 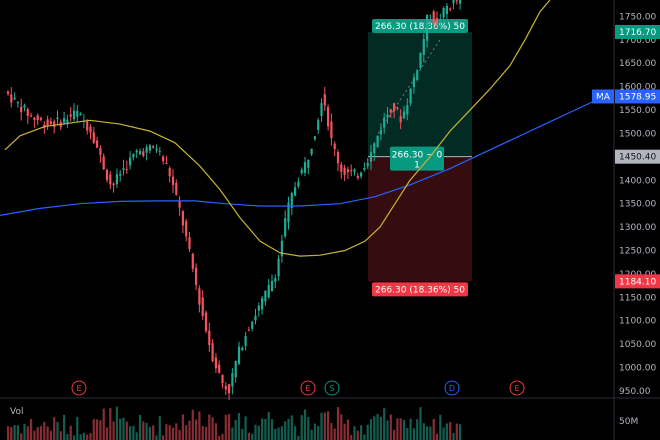 I want to click on price-tick-label: 1700.00, so click(x=637, y=41).